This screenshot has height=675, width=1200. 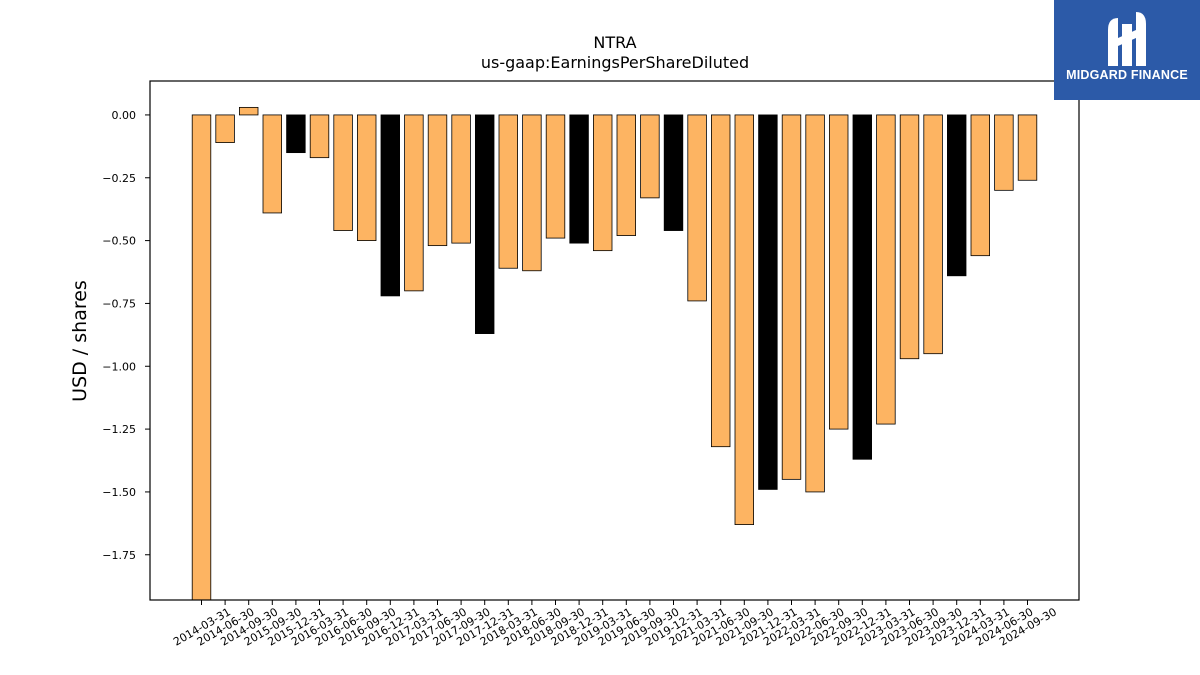 I want to click on y-tick-label: −1.25, so click(x=119, y=429).